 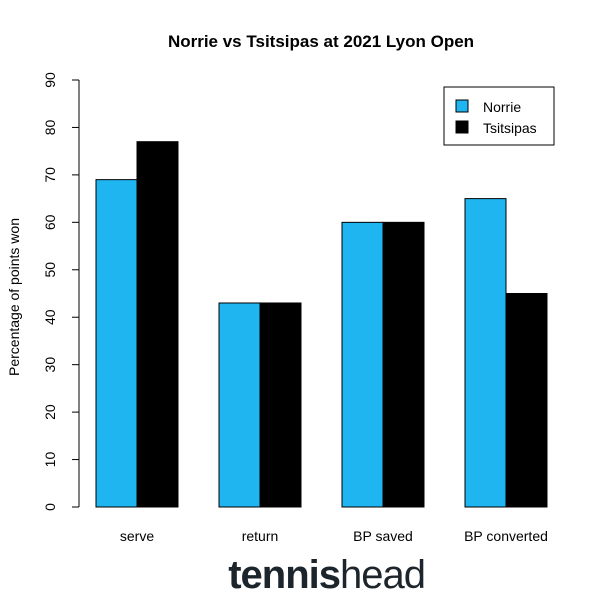 I want to click on y-tick-label: 70, so click(x=50, y=175).